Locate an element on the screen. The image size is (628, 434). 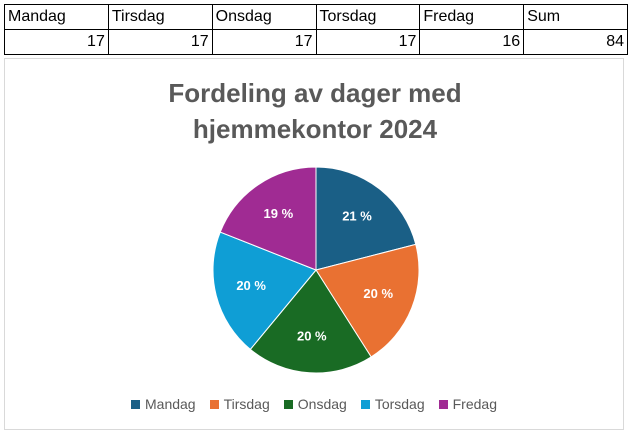
legend-item: Onsdag is located at coordinates (315, 404).